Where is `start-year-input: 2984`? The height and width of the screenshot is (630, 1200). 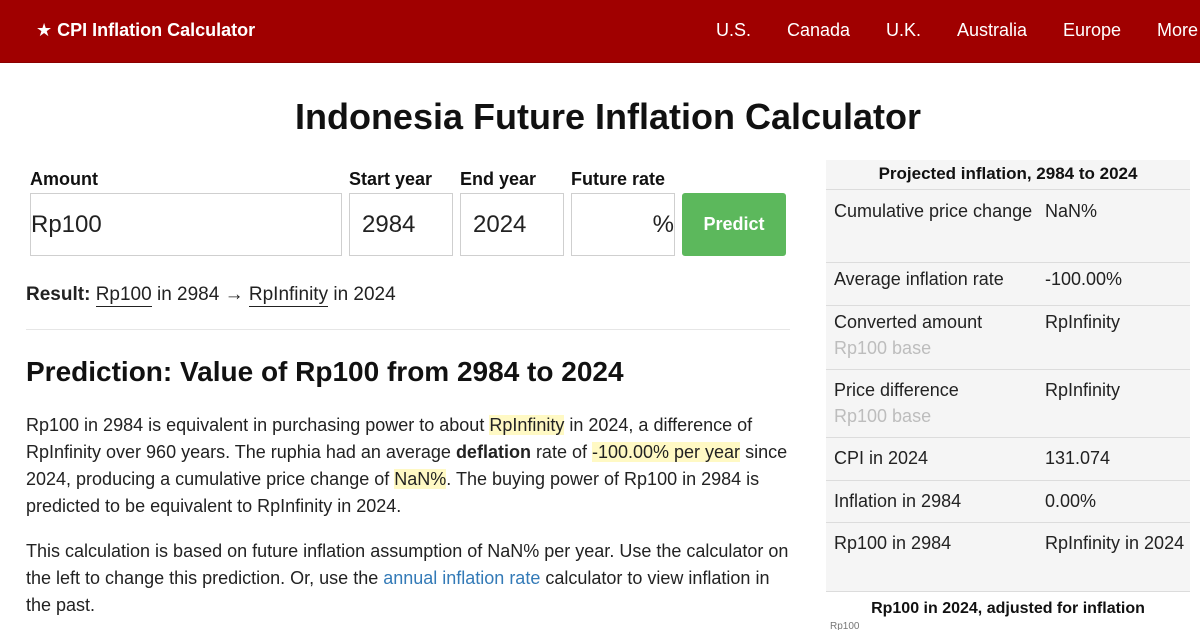 start-year-input: 2984 is located at coordinates (401, 224).